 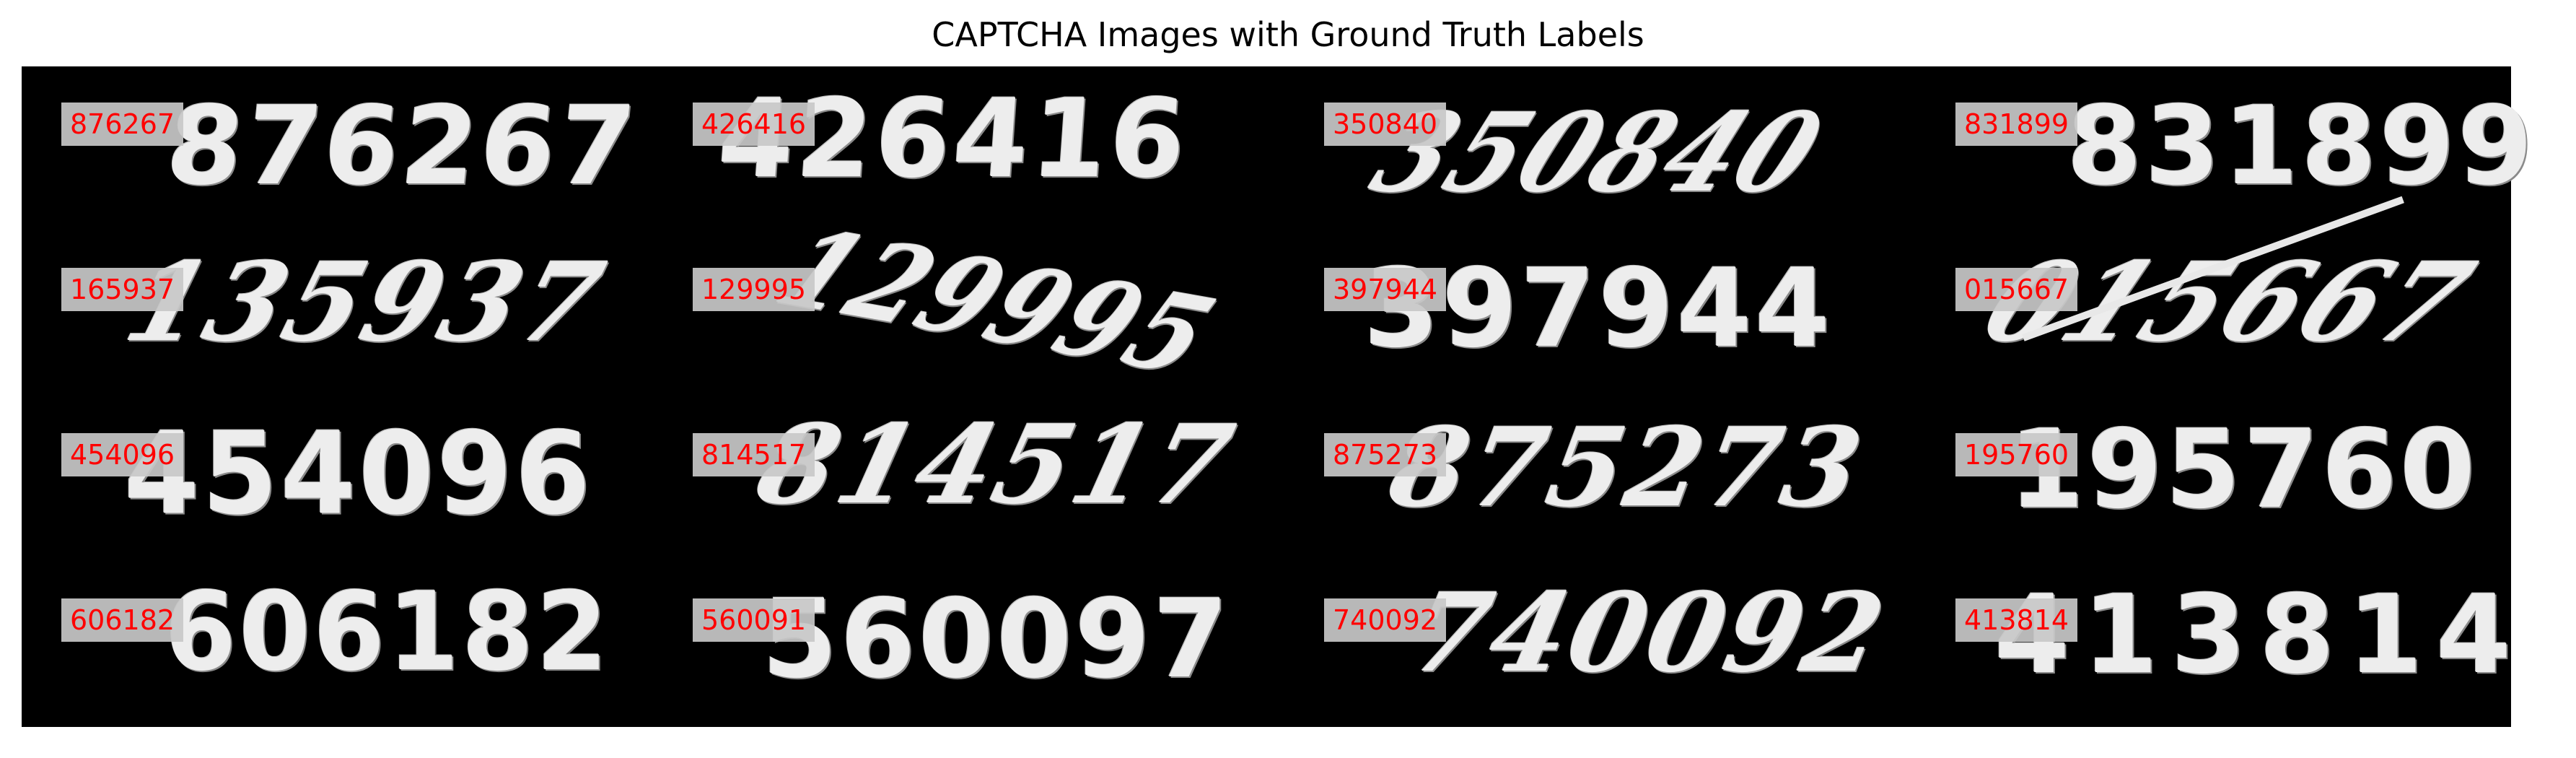 I want to click on captcha-image-text: 814517, so click(x=997, y=465).